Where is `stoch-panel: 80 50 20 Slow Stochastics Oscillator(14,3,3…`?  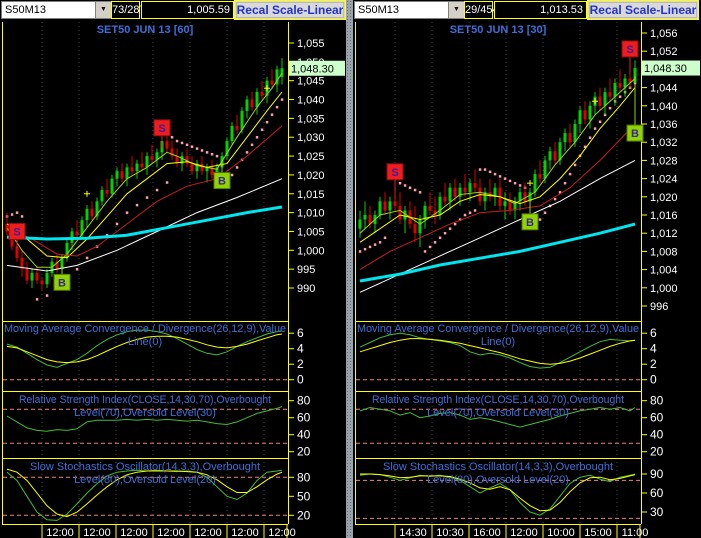 stoch-panel: 80 50 20 Slow Stochastics Oscillator(14,3,3… is located at coordinates (157, 491).